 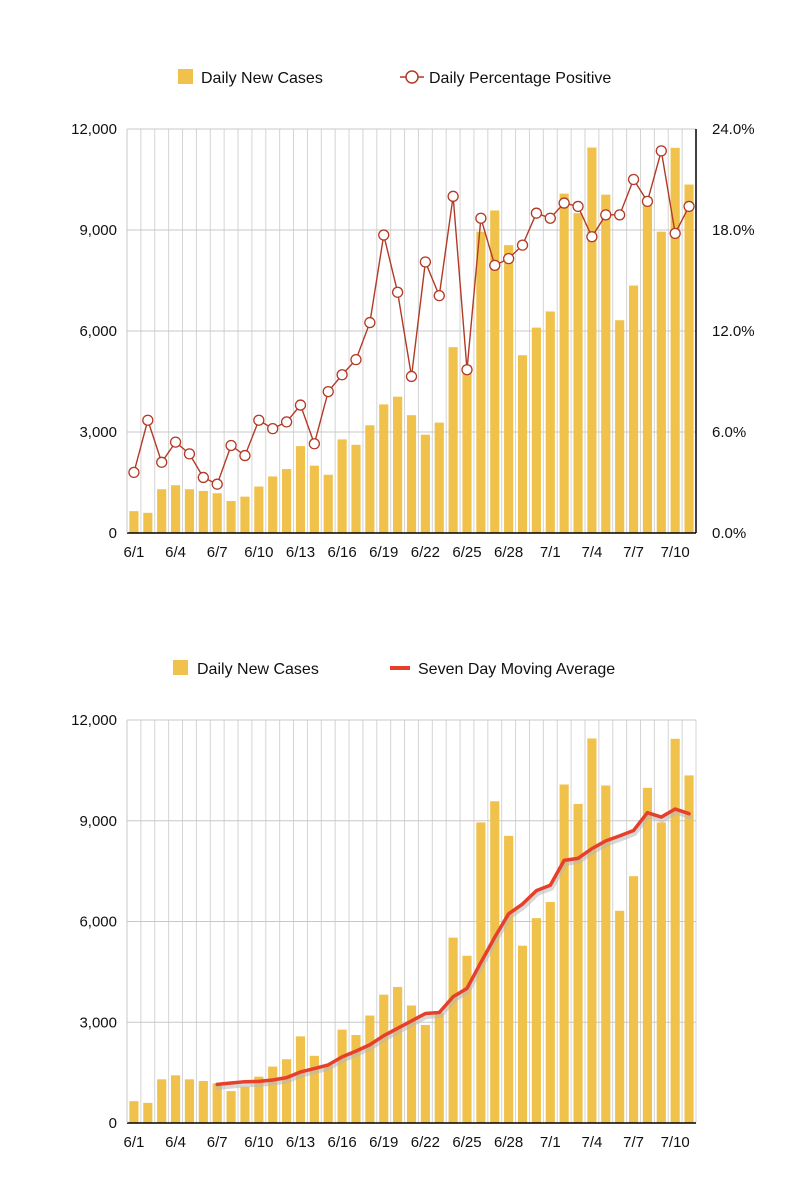 What do you see at coordinates (647, 365) in the screenshot?
I see `bar-7/8` at bounding box center [647, 365].